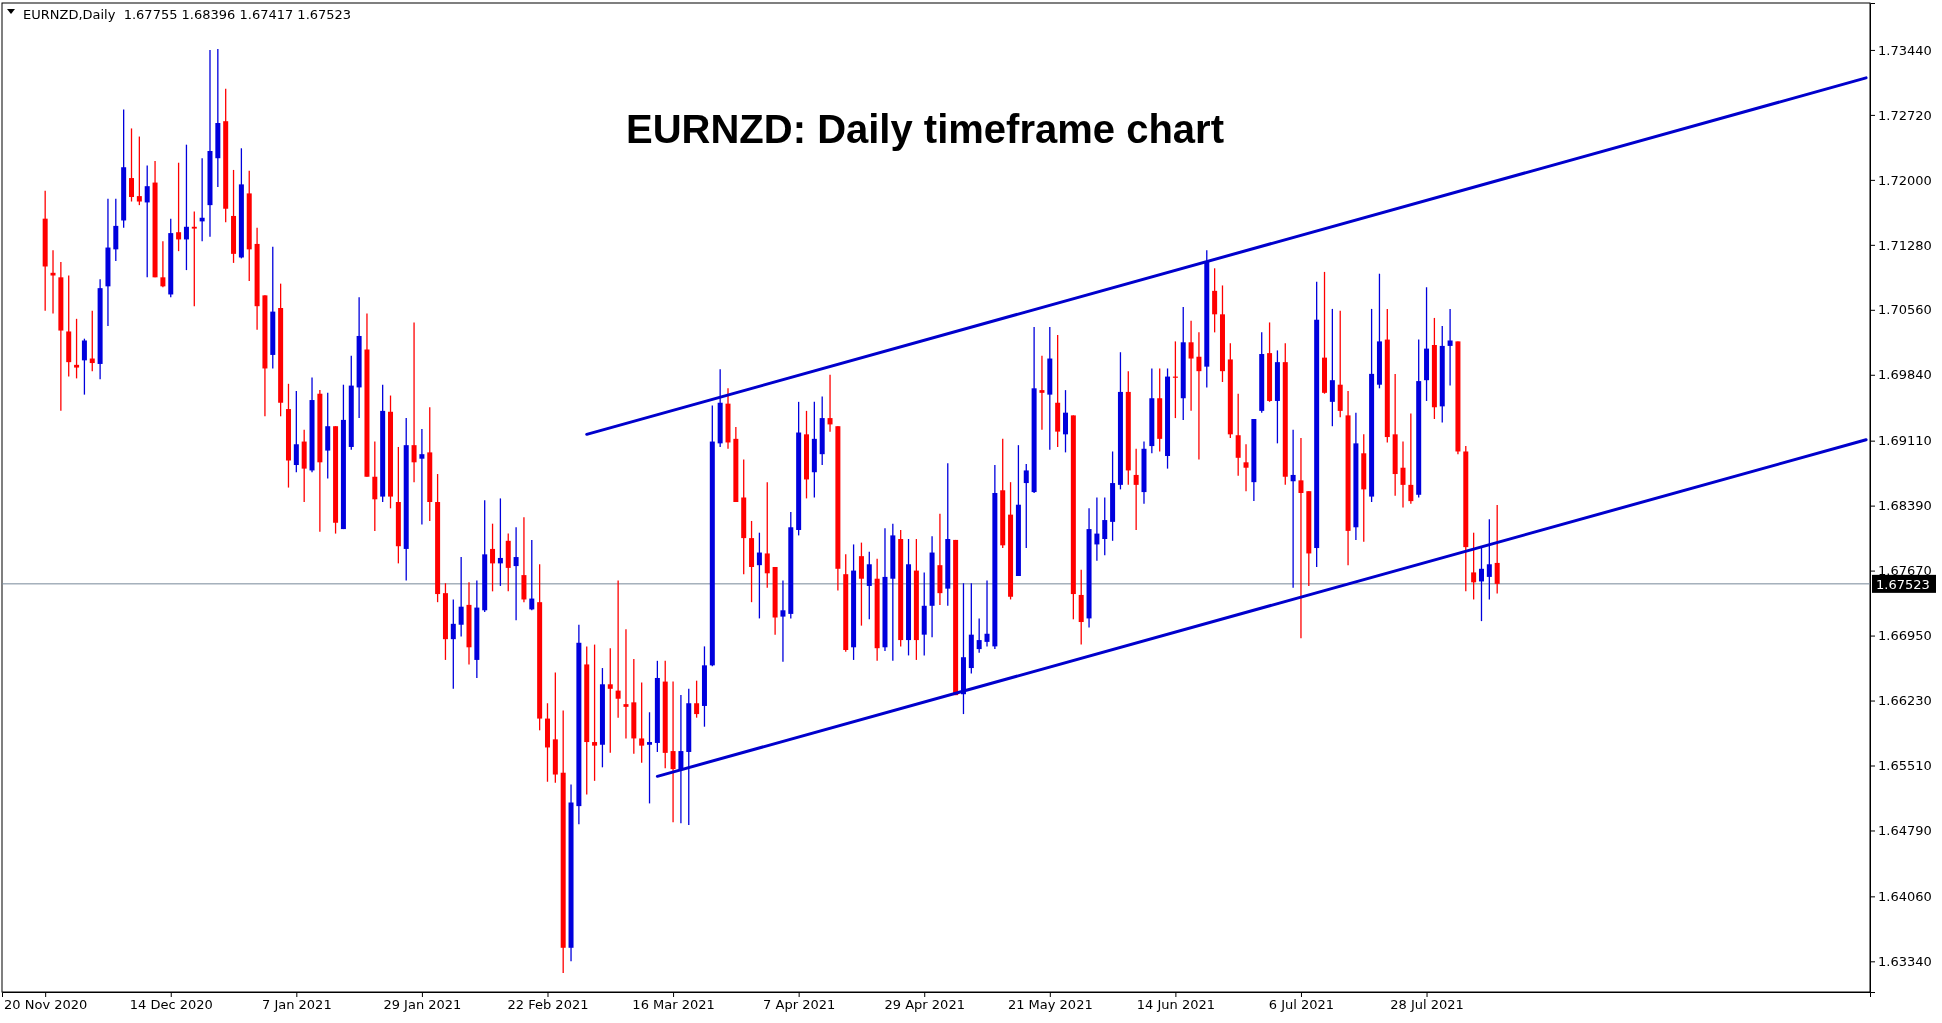  I want to click on annotation: EURNZD,Daily 1.67755 1.68396 1.67417 1.67523, so click(187, 14).